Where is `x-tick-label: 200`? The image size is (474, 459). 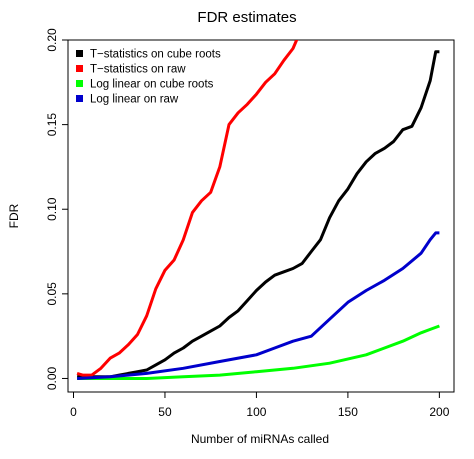
x-tick-label: 200 is located at coordinates (439, 412).